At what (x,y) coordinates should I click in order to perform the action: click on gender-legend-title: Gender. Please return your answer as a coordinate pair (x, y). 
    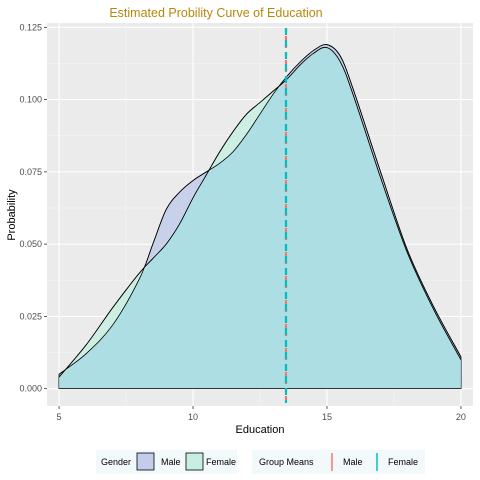
    Looking at the image, I should click on (116, 462).